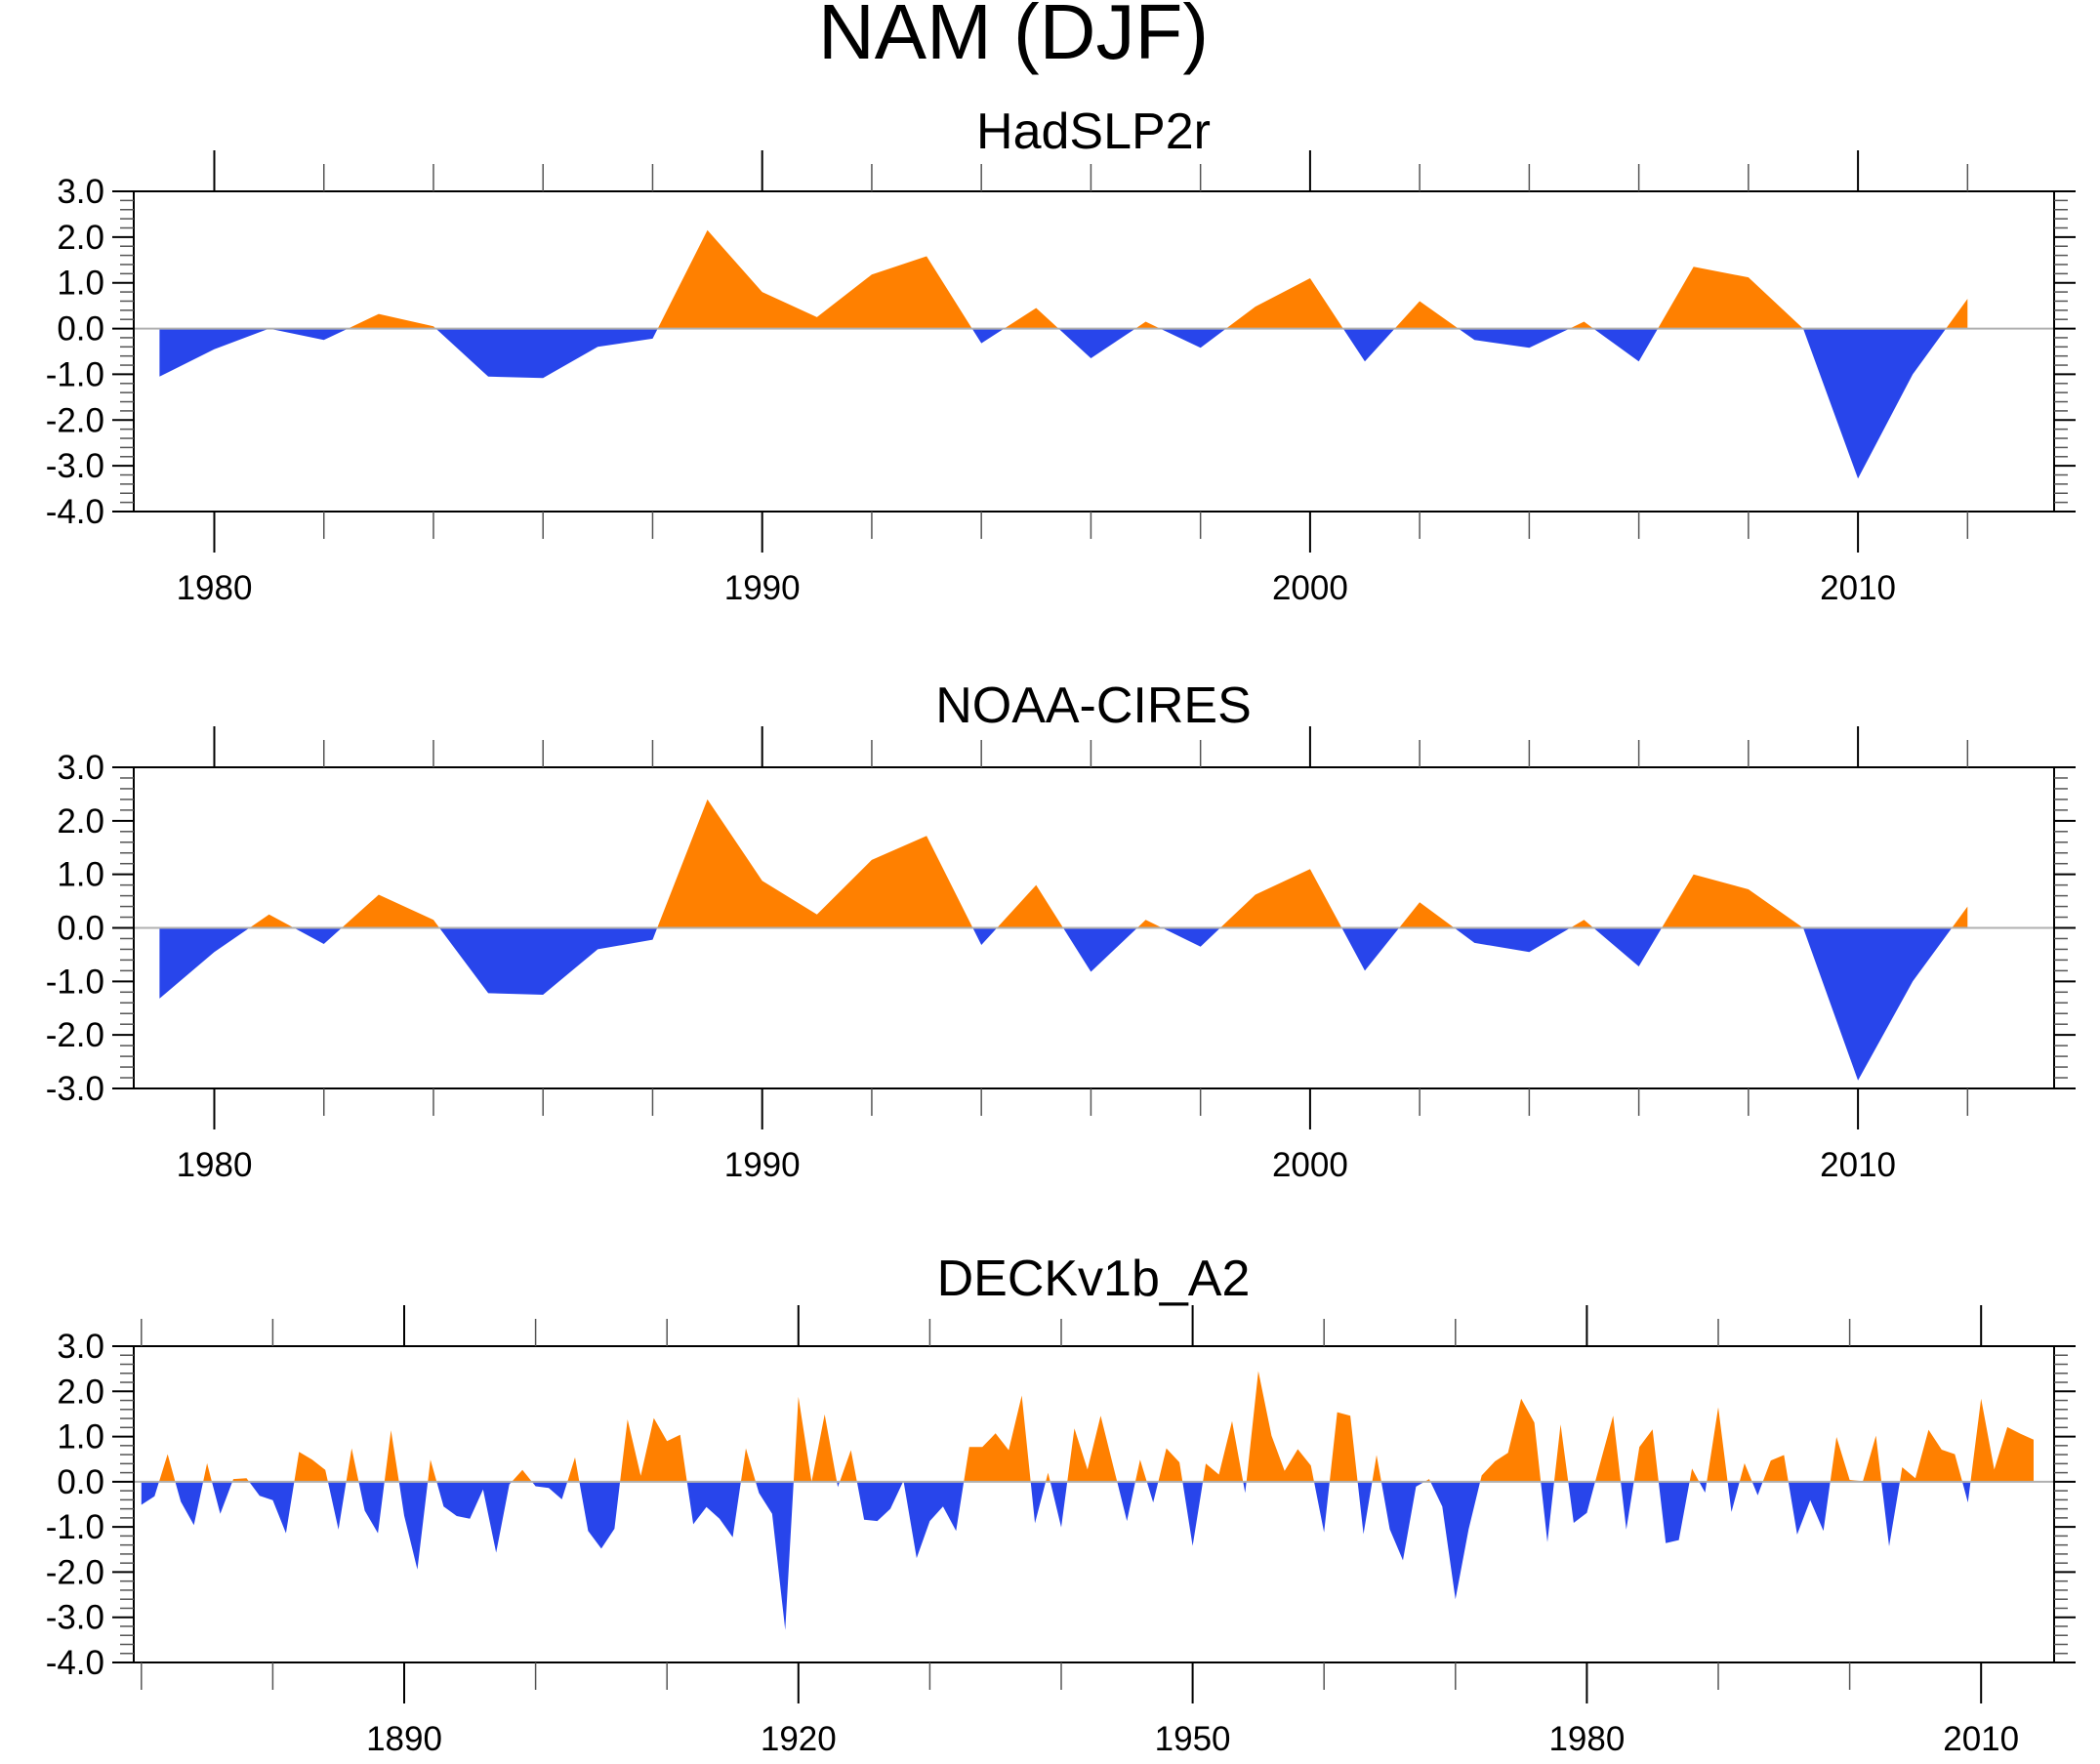  I want to click on panel-title-hadslp2r: HadSLP2r, so click(1093, 131).